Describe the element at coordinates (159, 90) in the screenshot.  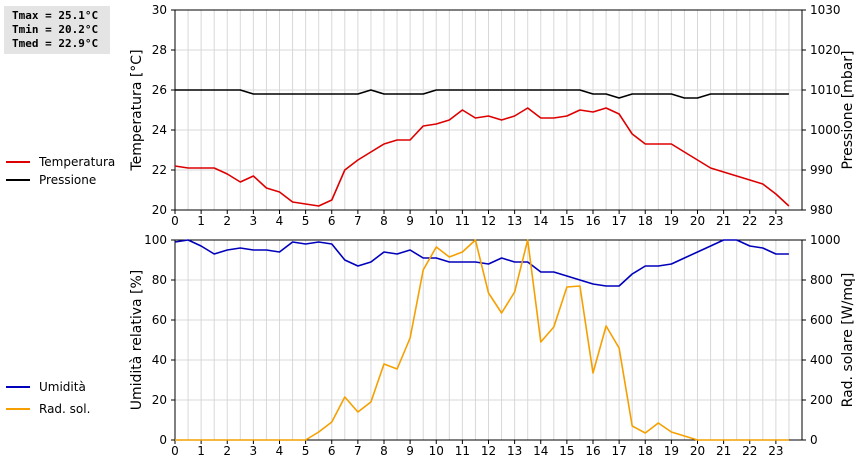
I see `y-left-tick-label: 26` at that location.